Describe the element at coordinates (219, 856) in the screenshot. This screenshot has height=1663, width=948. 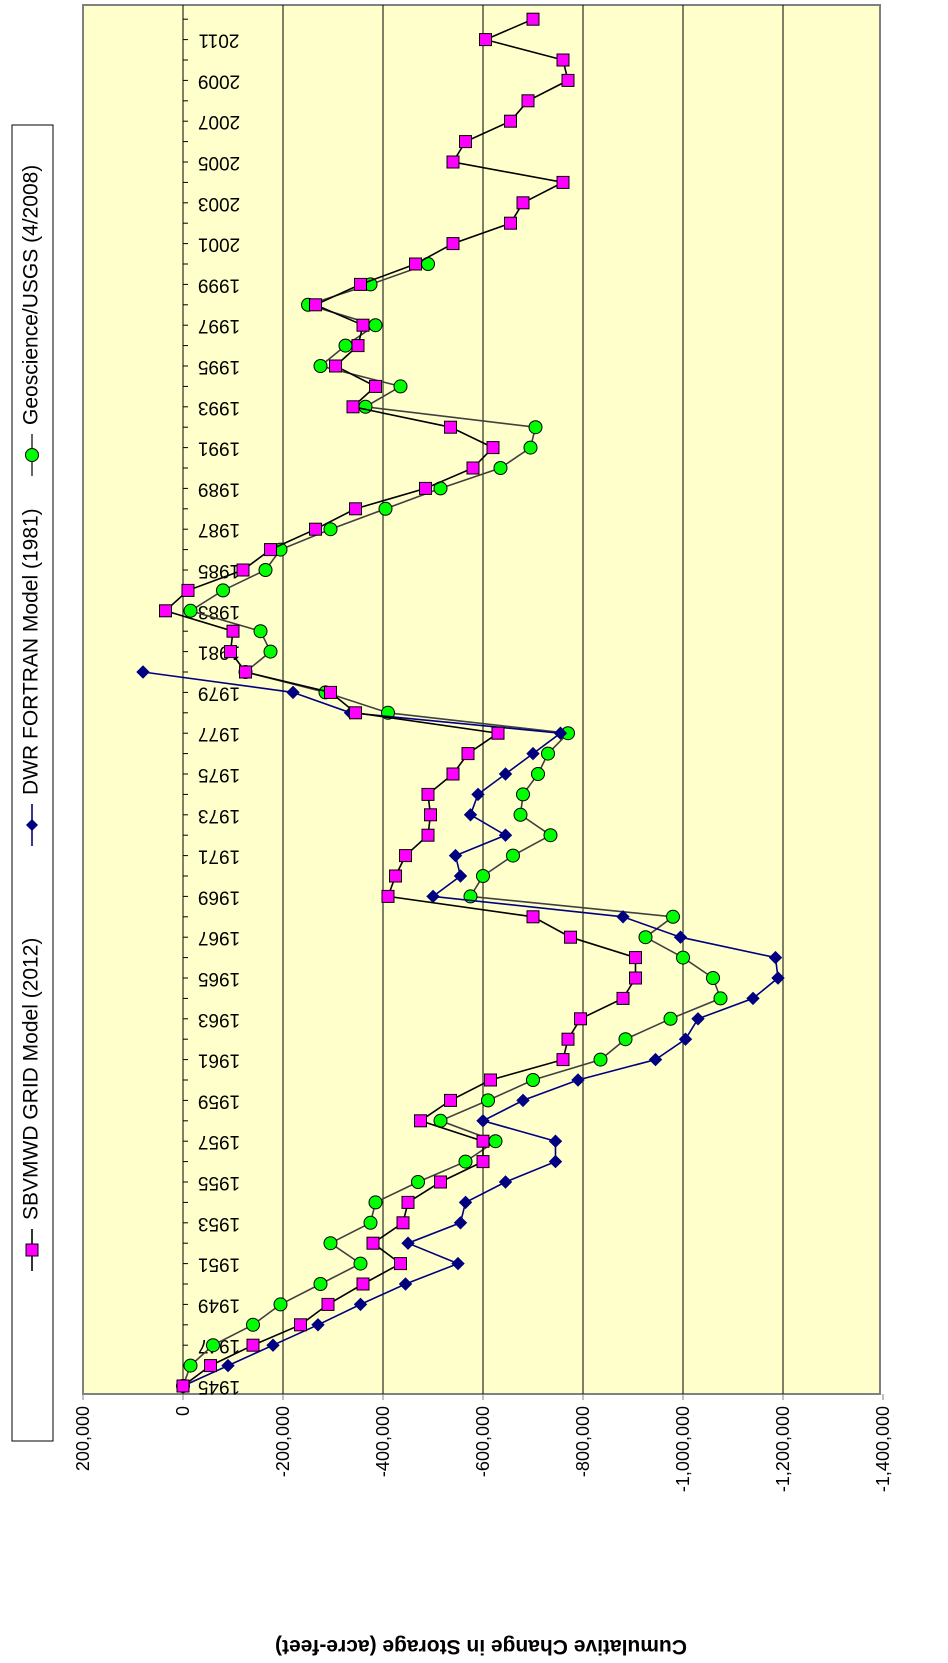
I see `x-tick-label: 1971` at that location.